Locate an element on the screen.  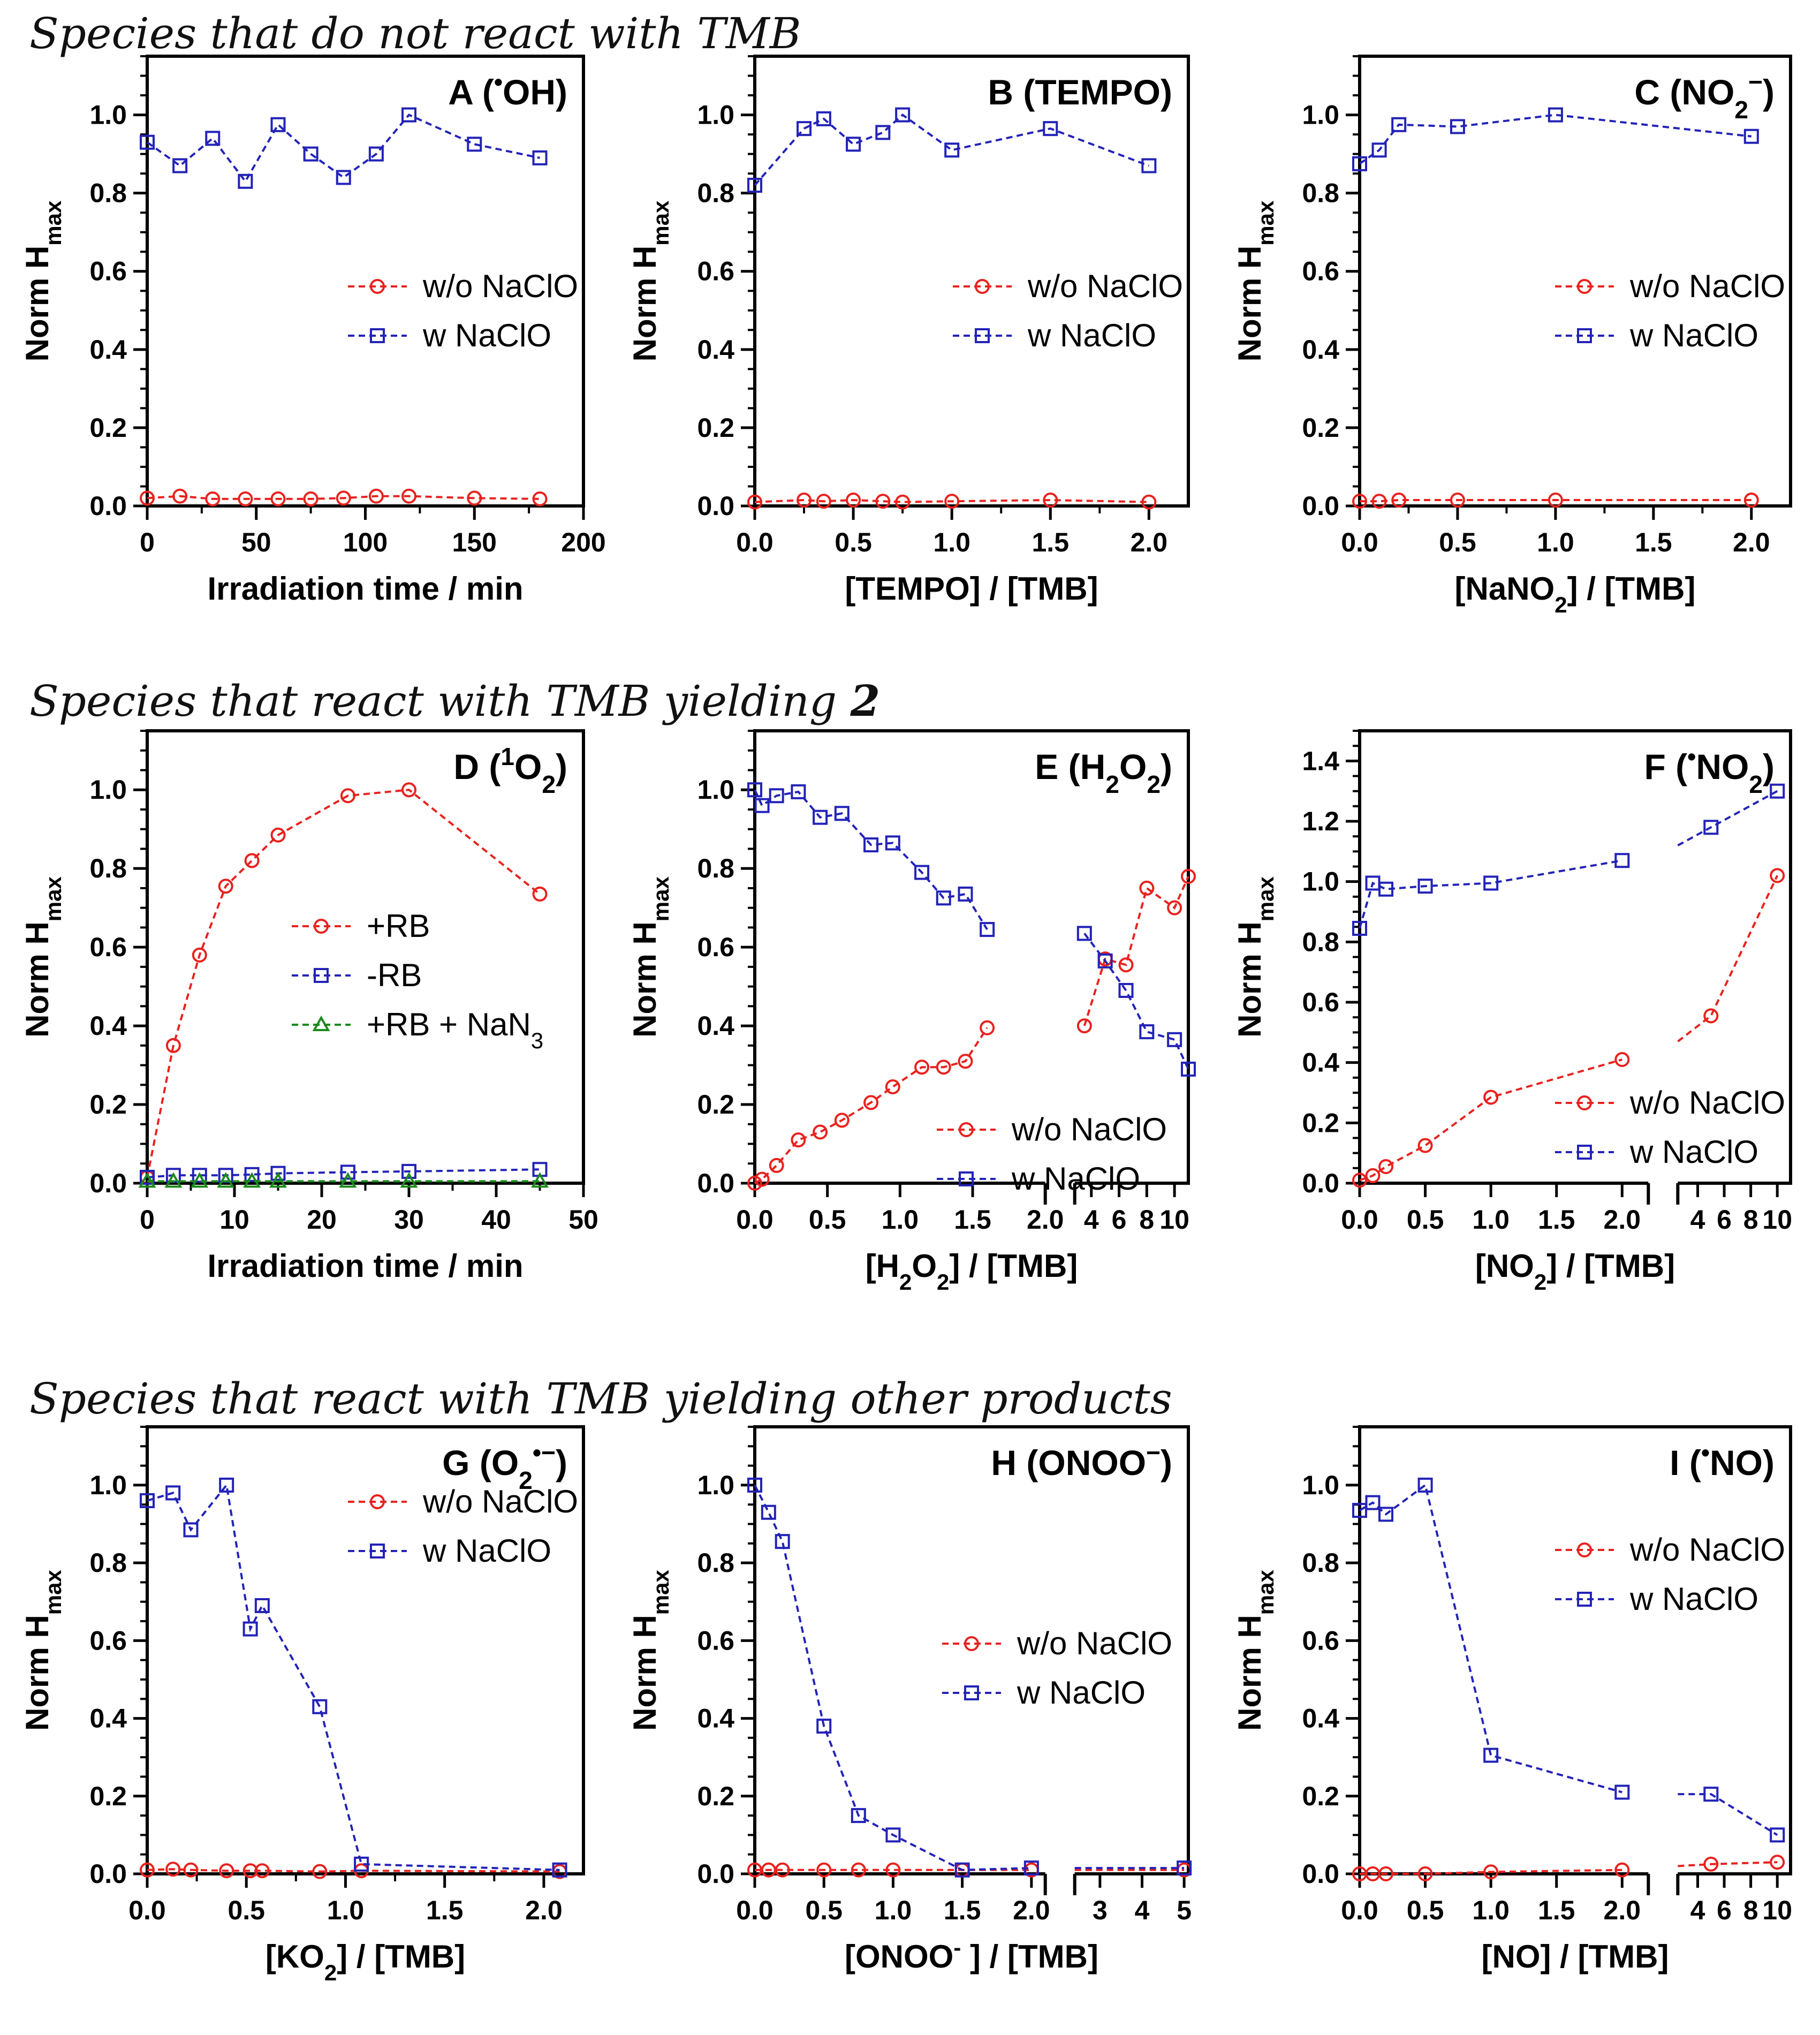
panel-f-ytick-label: 0.2 is located at coordinates (1320, 1123).